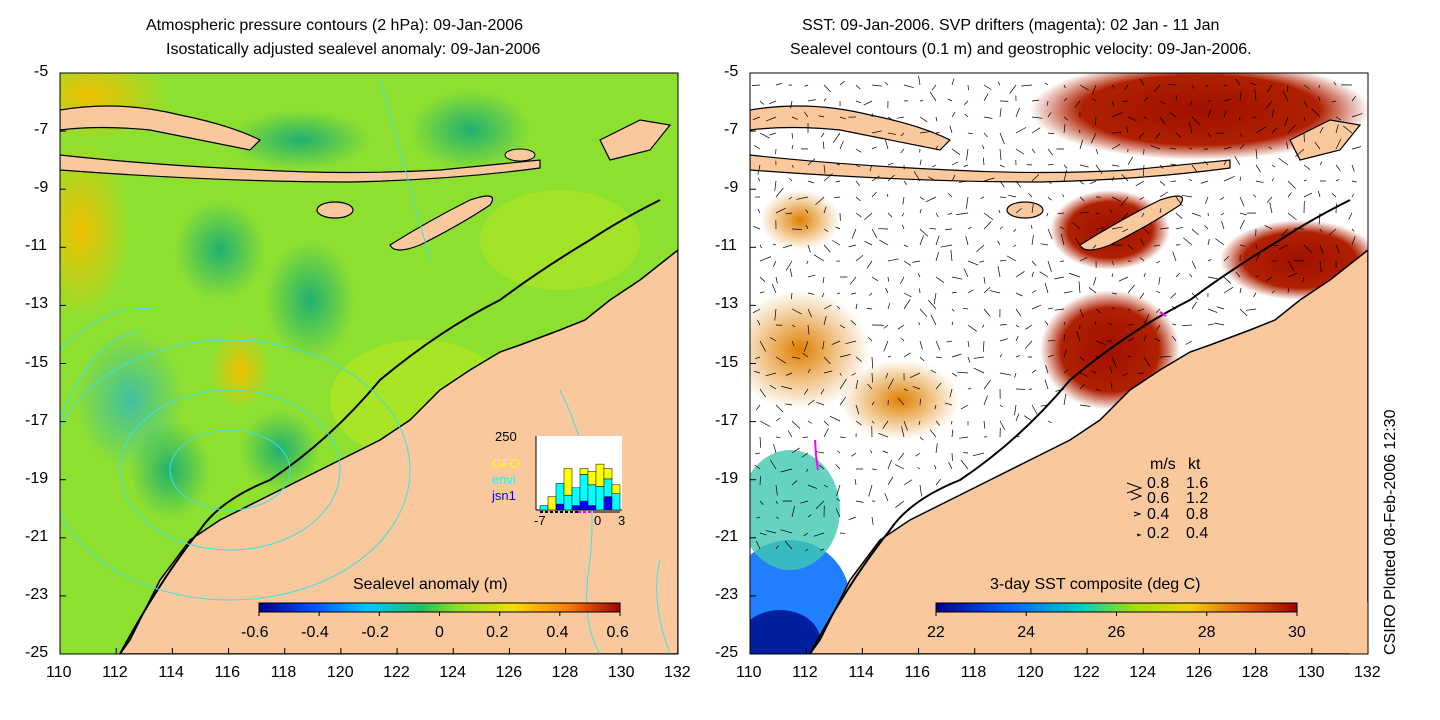 The image size is (1440, 720). I want to click on y-tick-label: -13, so click(37, 304).